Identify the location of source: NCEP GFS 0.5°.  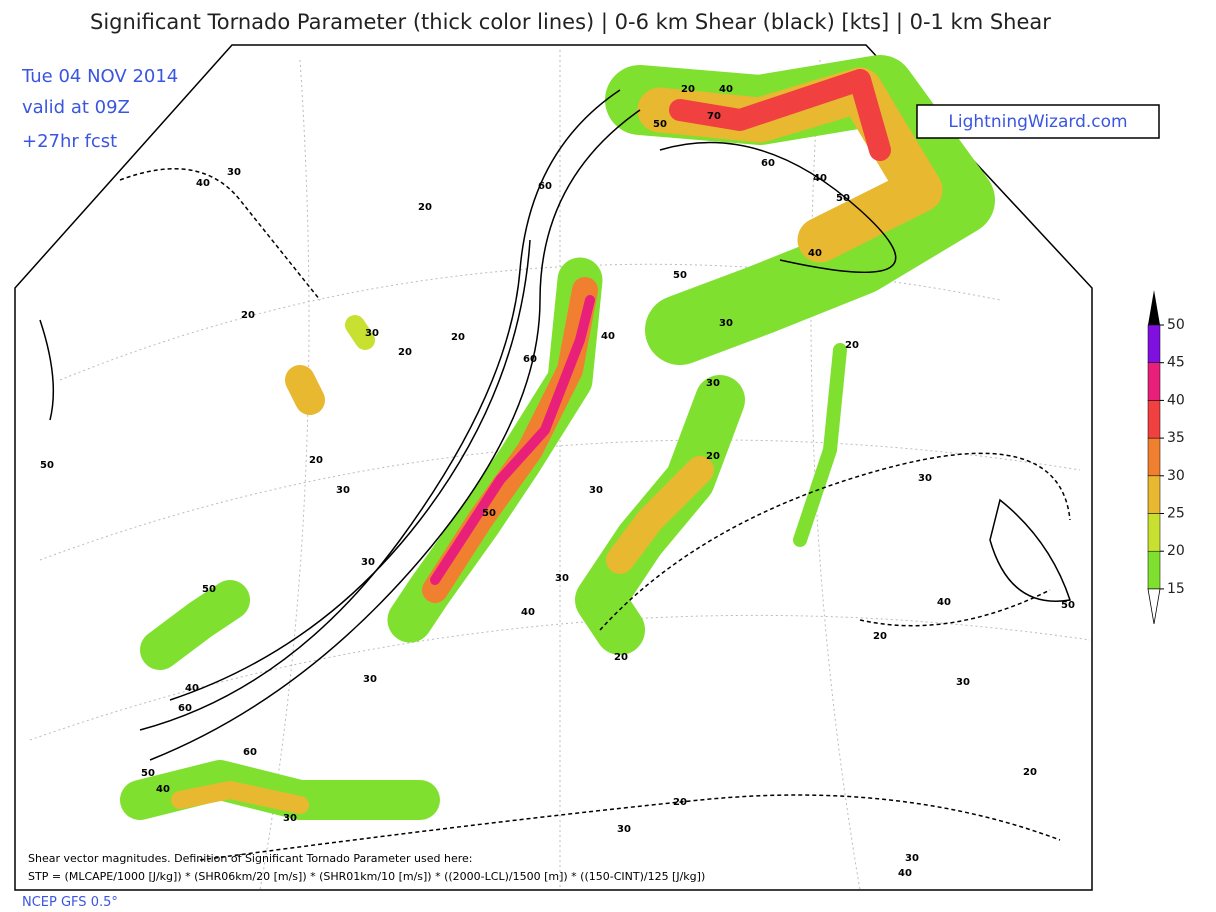
(70, 902).